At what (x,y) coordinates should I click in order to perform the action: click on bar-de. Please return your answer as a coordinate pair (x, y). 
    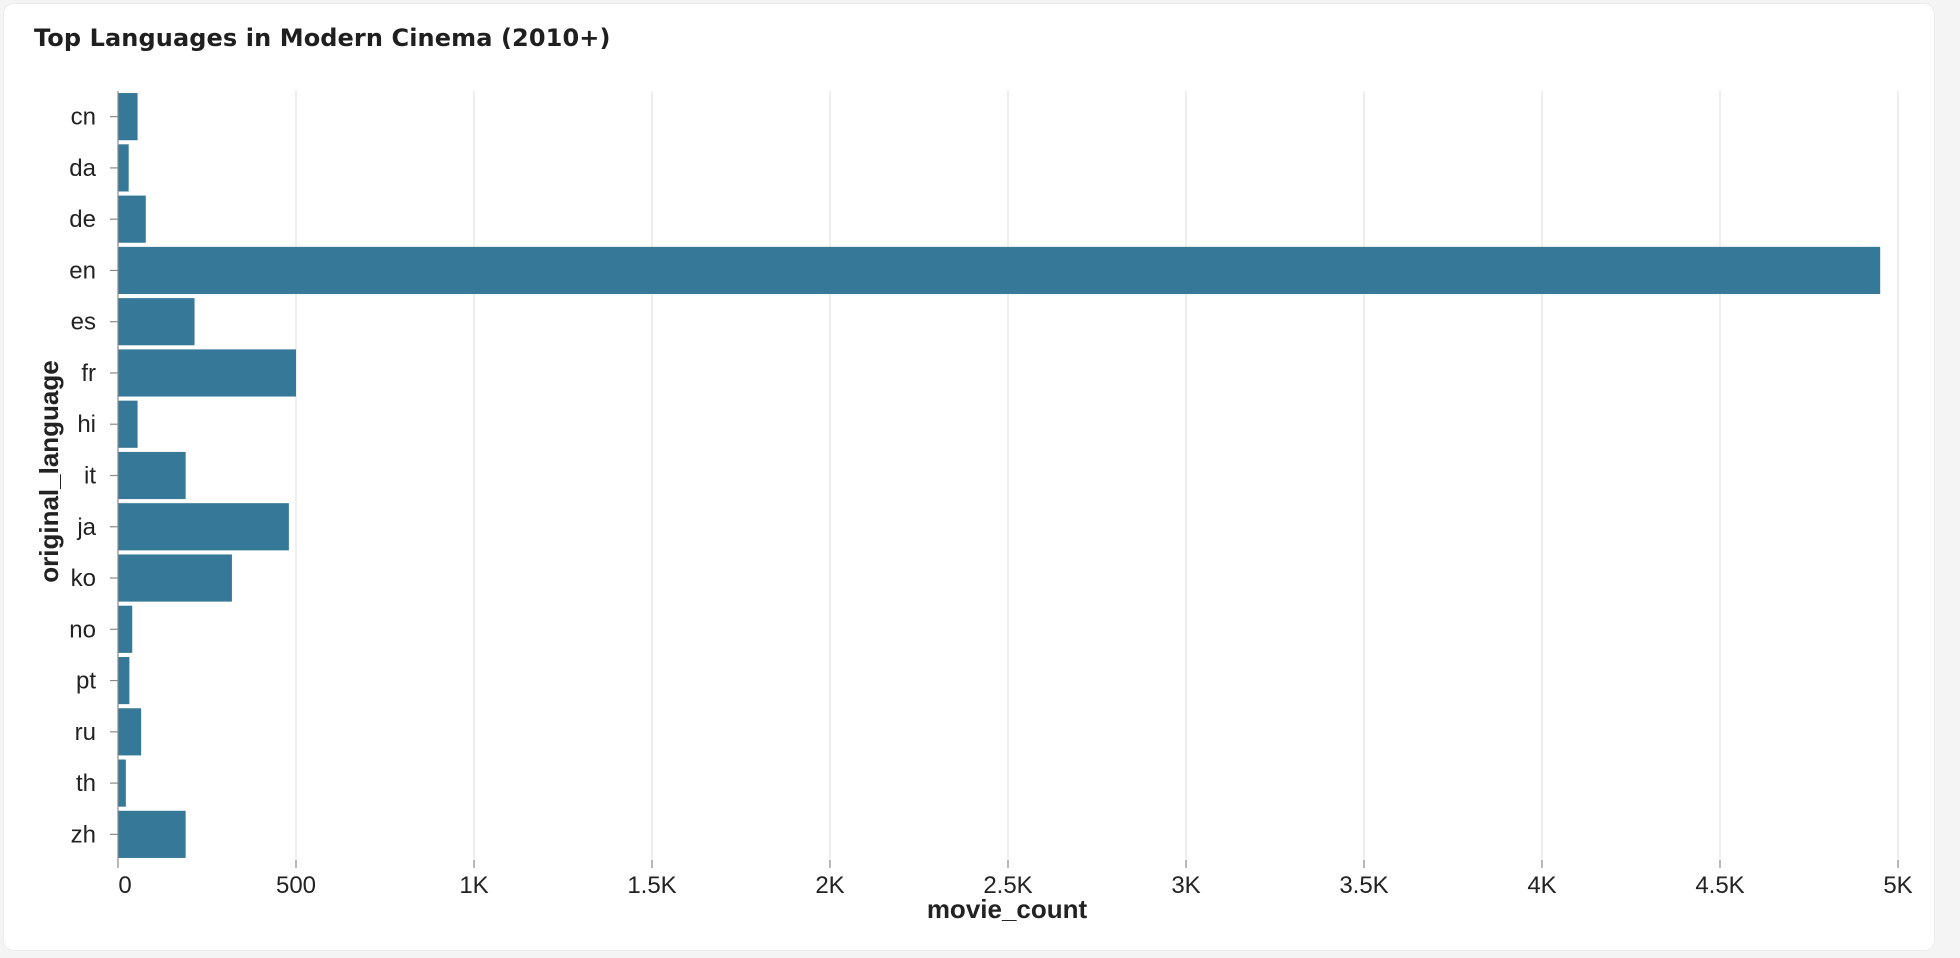
    Looking at the image, I should click on (132, 219).